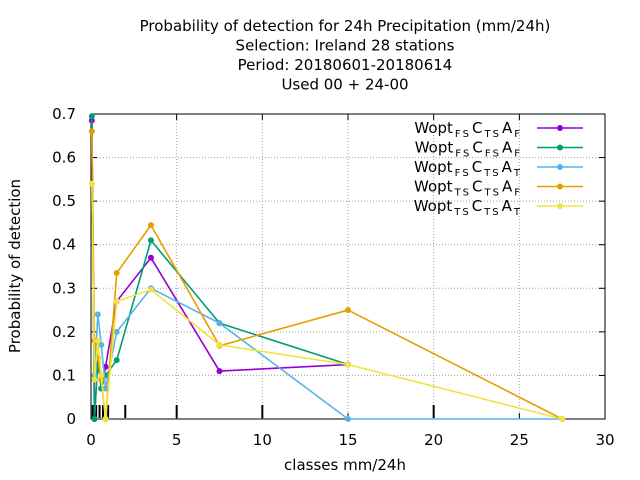 Image resolution: width=640 pixels, height=480 pixels. Describe the element at coordinates (345, 65) in the screenshot. I see `title-line-3: Period: 20180601-20180614` at that location.